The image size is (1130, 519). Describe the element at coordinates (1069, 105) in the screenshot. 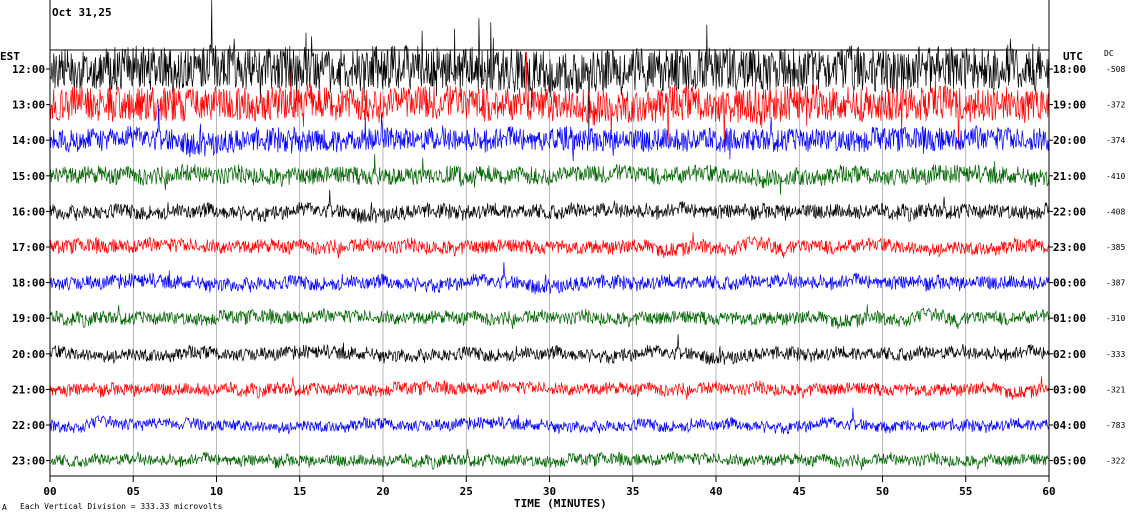

I see `right-hour-label: 19:00` at that location.